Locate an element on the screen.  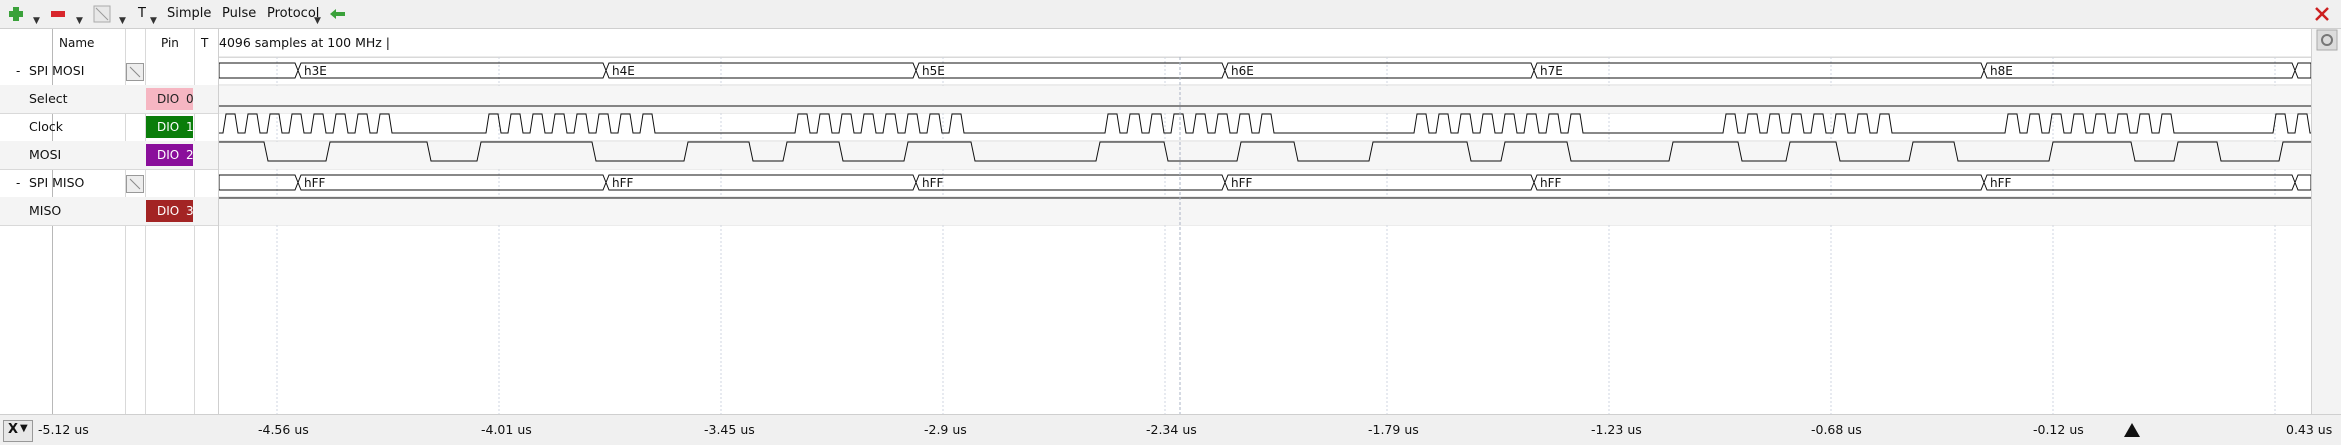
mosi-waveform is located at coordinates (1265, 151).